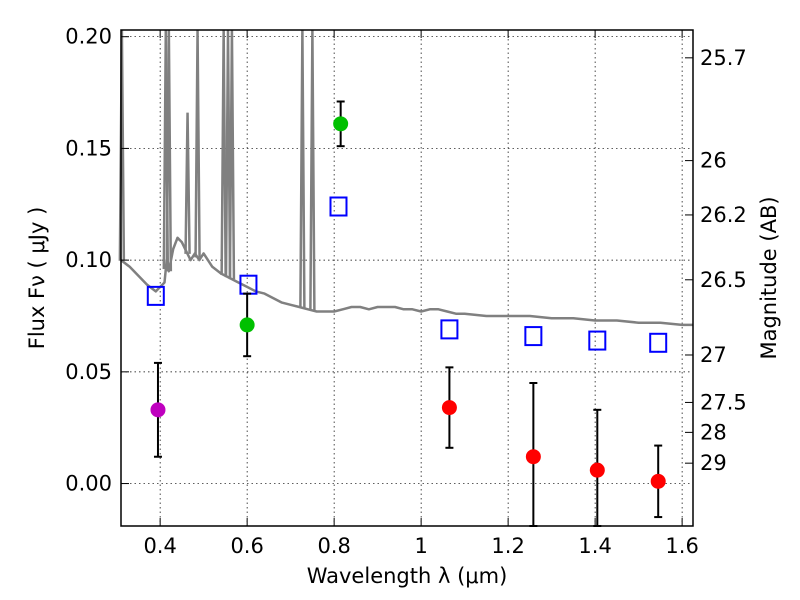 The image size is (800, 600). I want to click on mag-tick-label: 28, so click(713, 432).